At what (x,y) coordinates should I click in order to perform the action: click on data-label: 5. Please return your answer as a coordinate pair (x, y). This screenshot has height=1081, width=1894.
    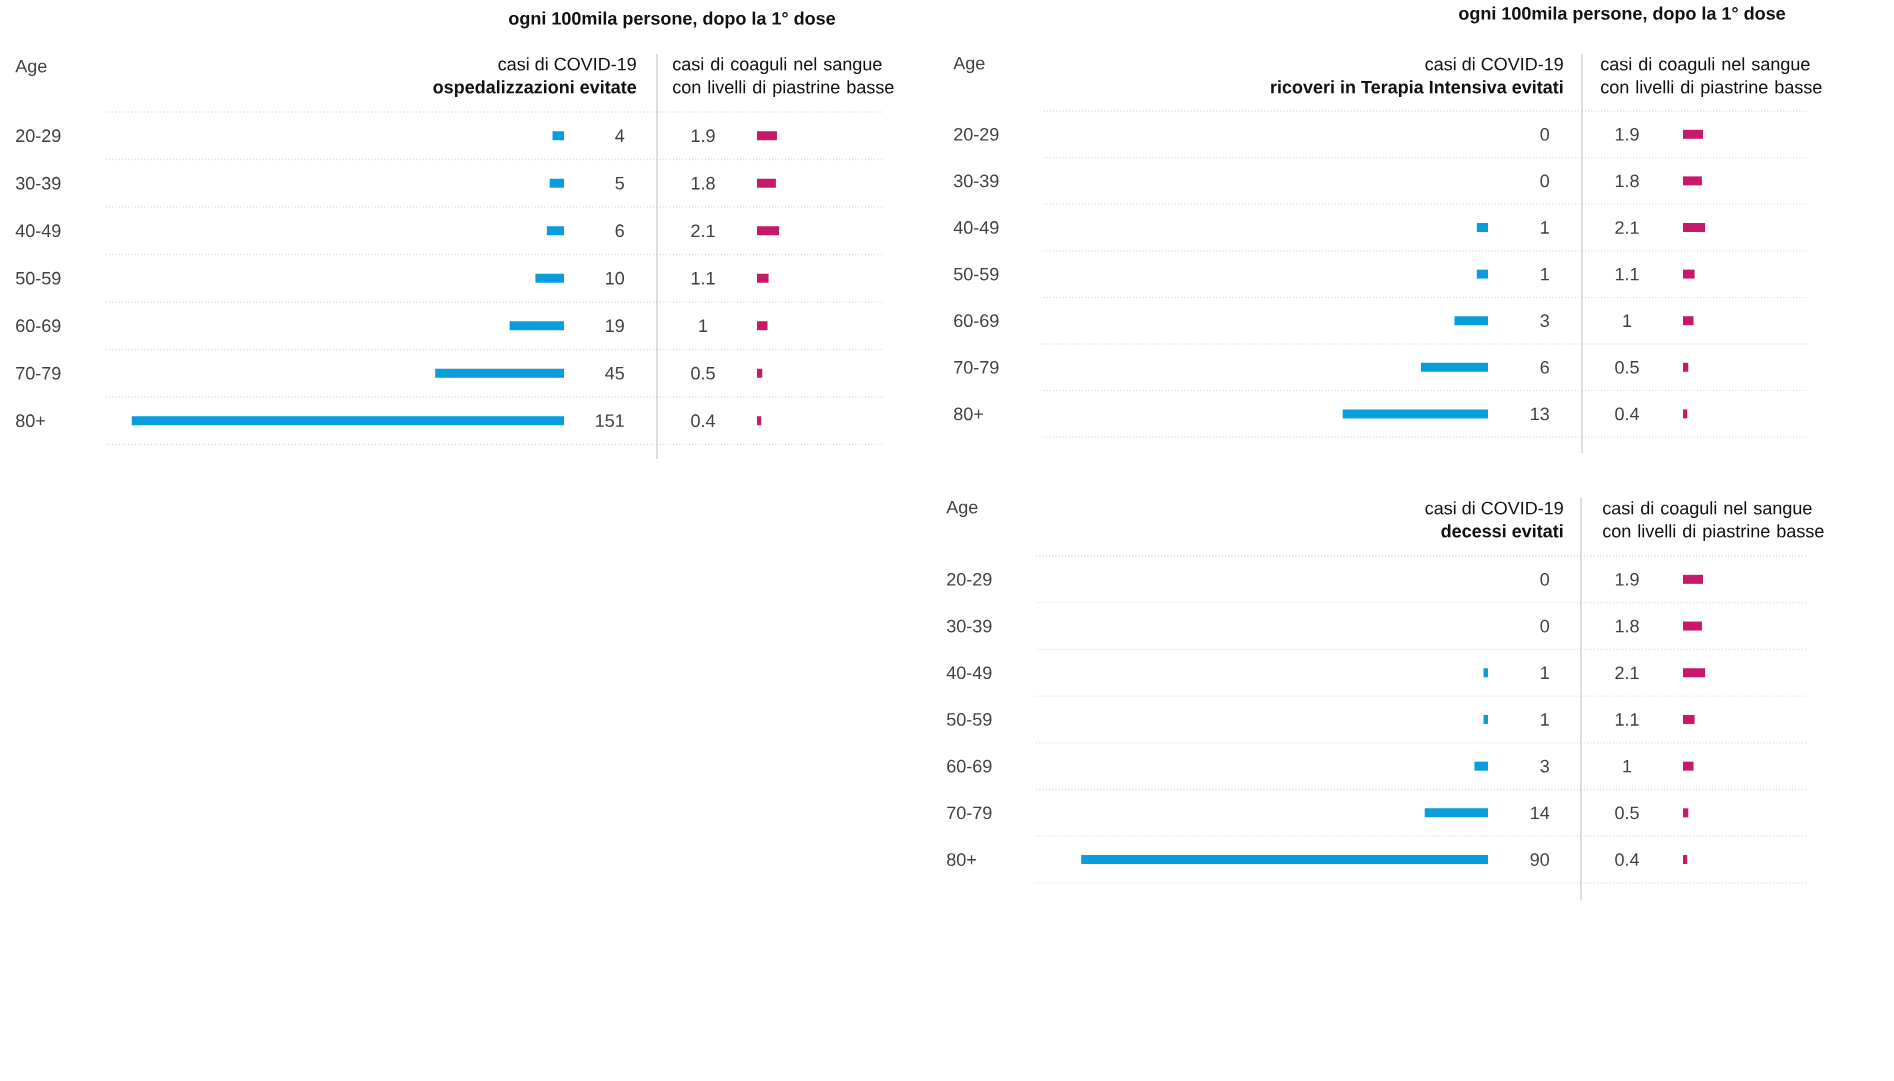
    Looking at the image, I should click on (619, 183).